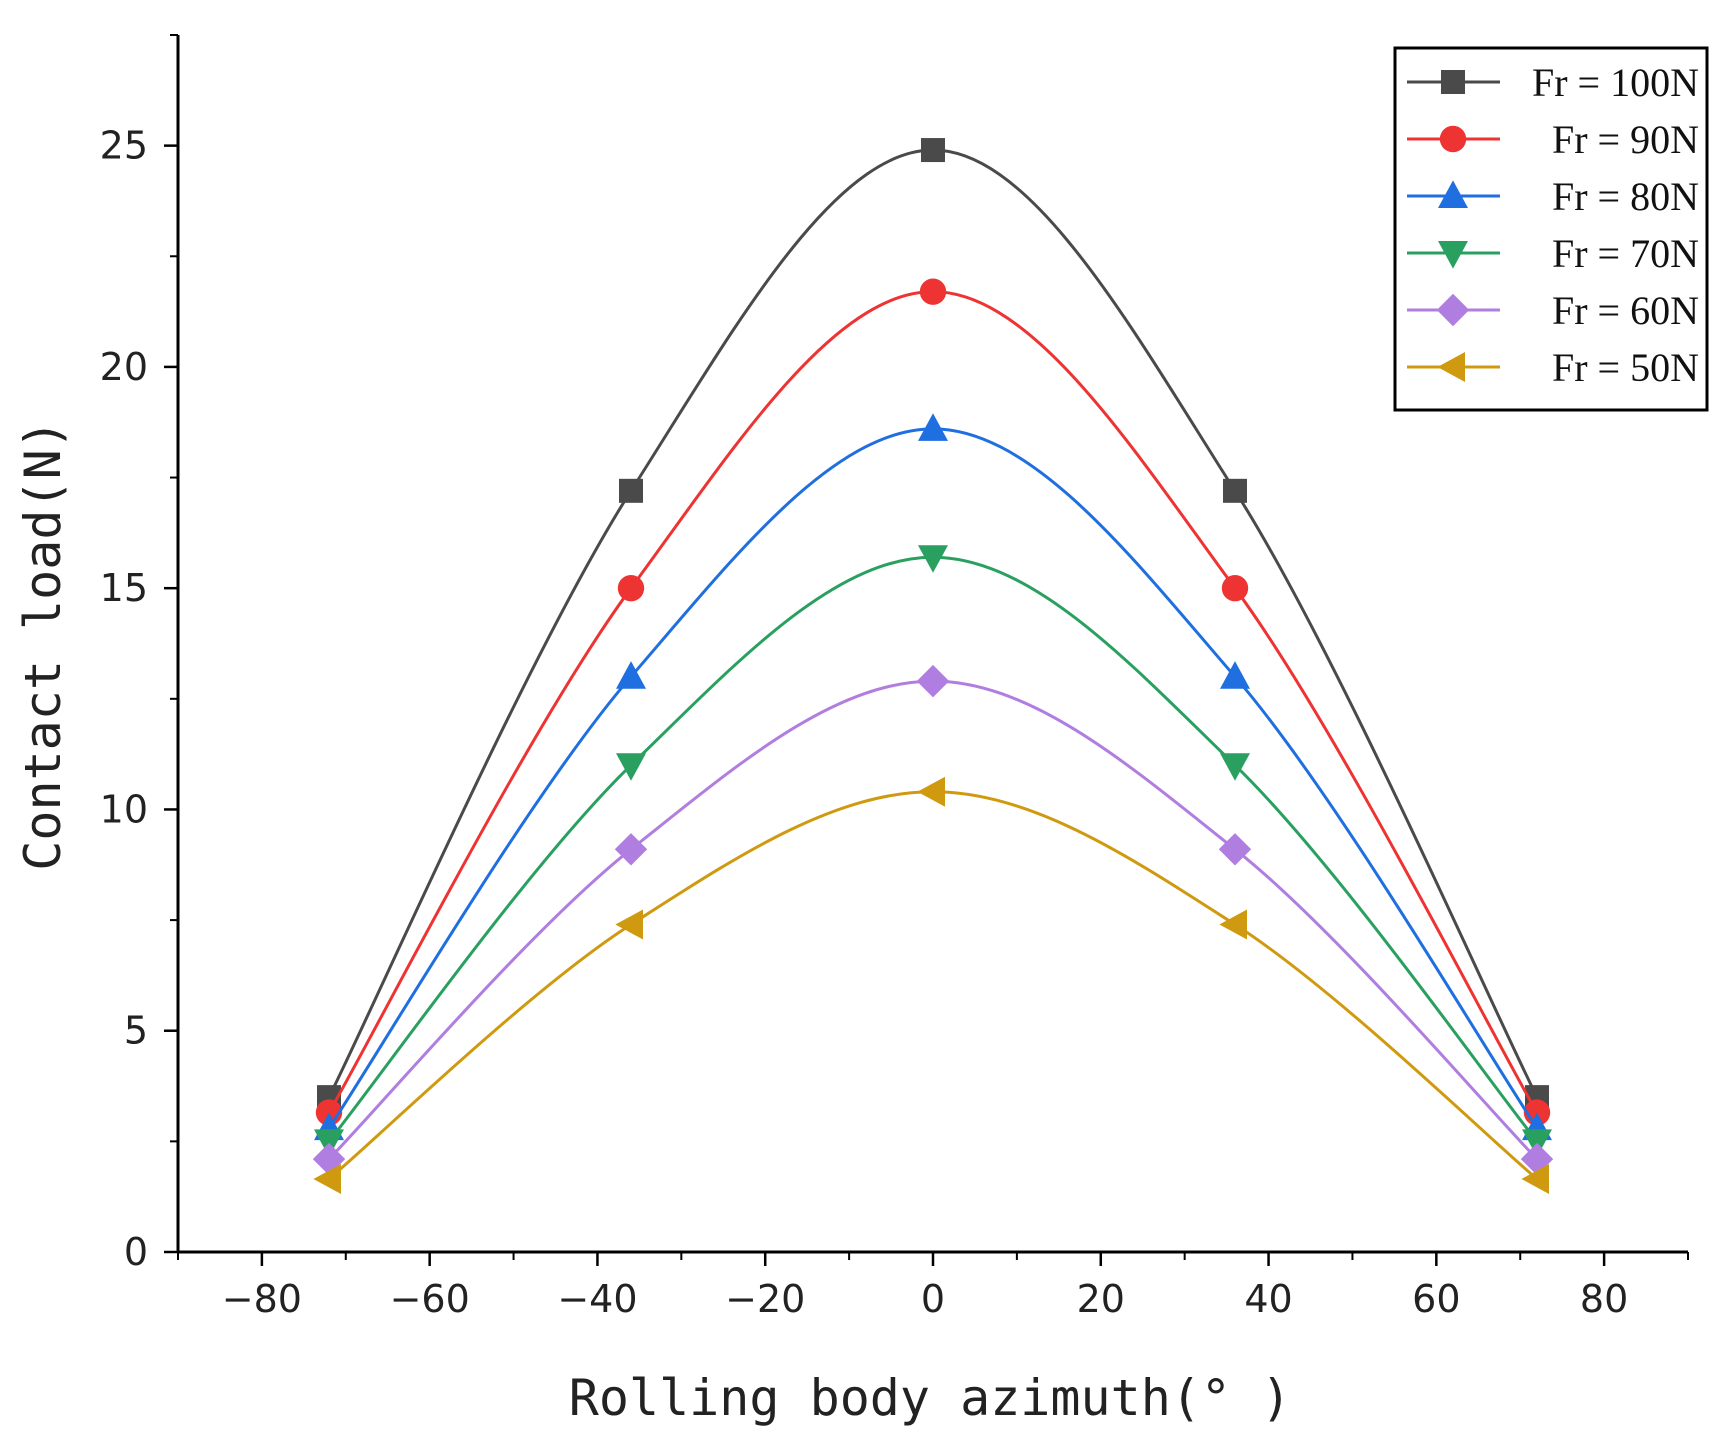  I want to click on legend-entry: Fr = 100N, so click(1553, 82).